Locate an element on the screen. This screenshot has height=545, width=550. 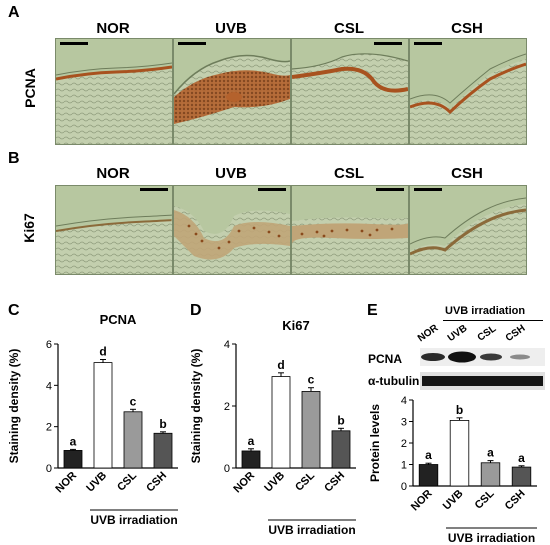
panel-letter-c: C is located at coordinates (14, 310).